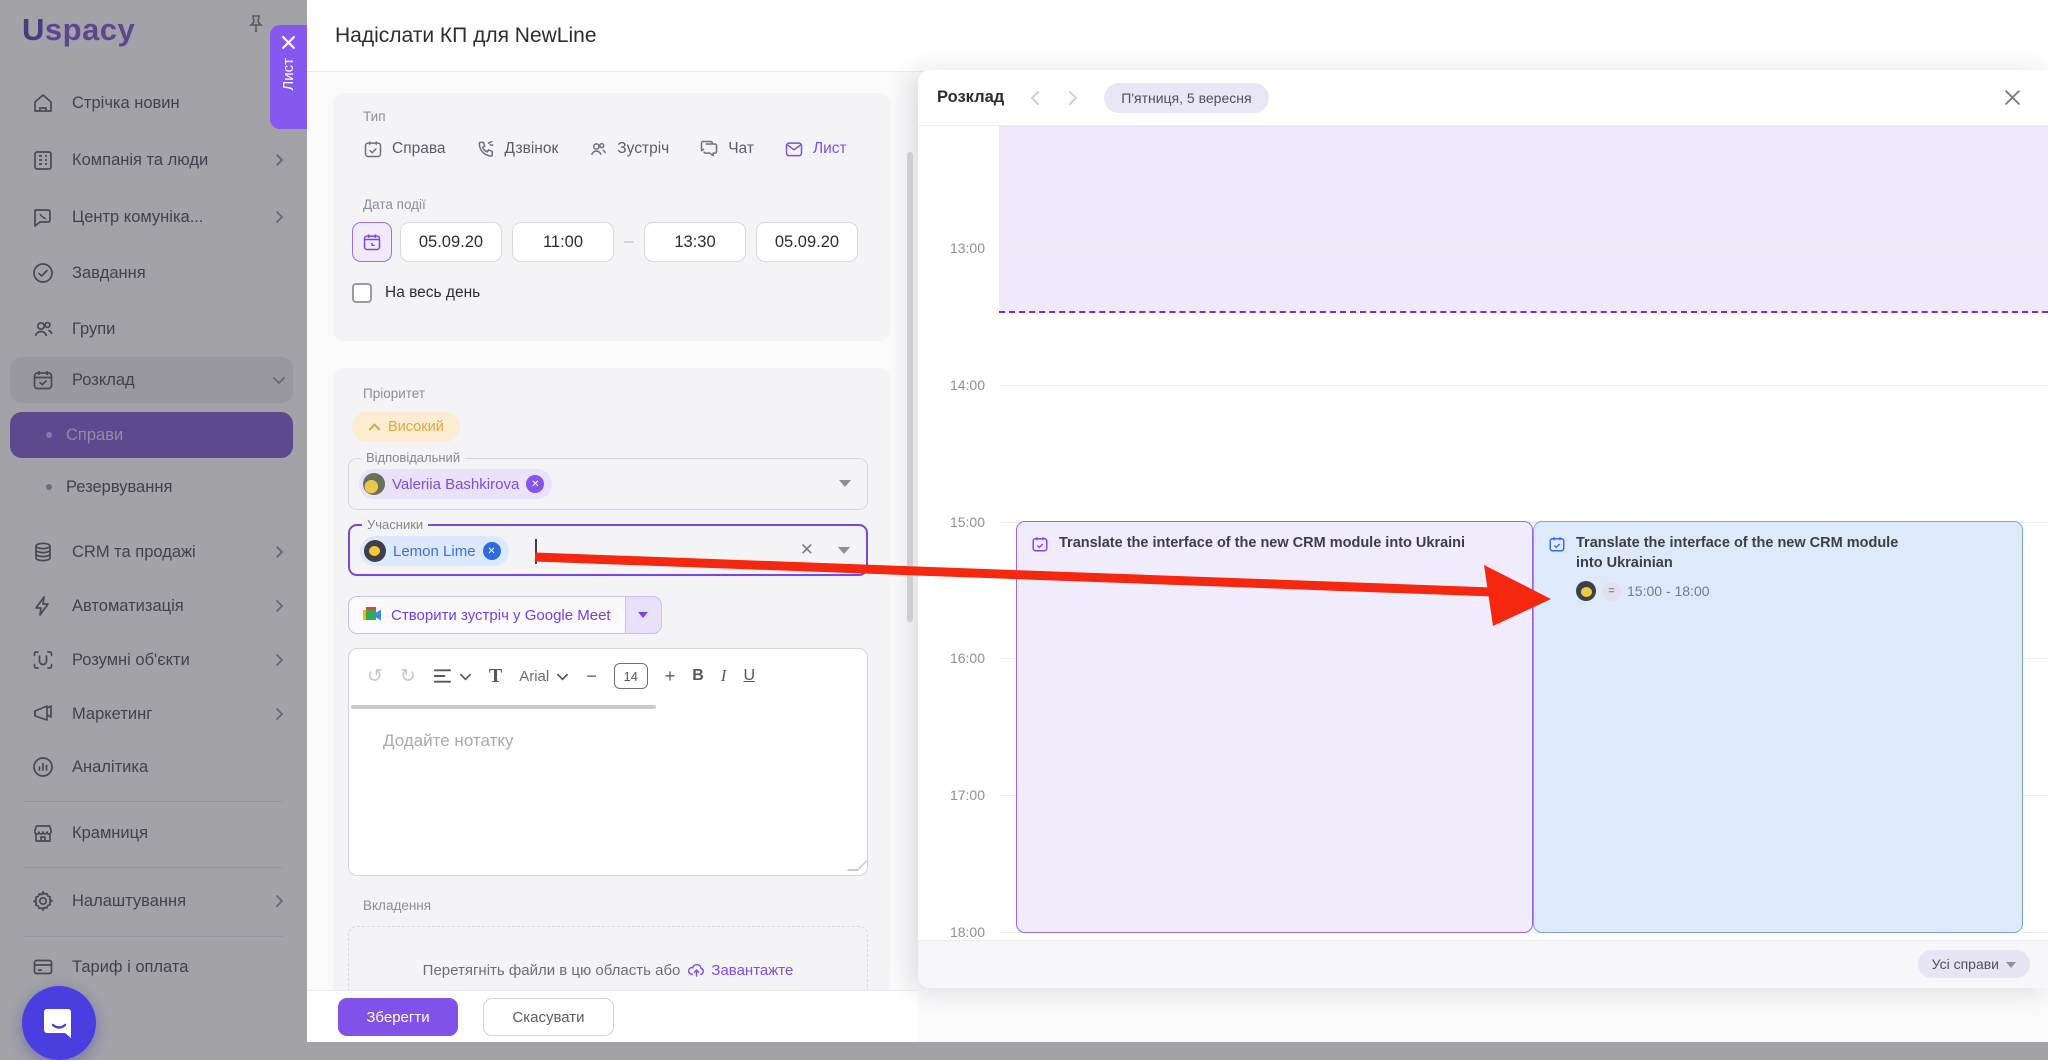 The width and height of the screenshot is (2048, 1060). What do you see at coordinates (452, 676) in the screenshot?
I see `align-icon` at bounding box center [452, 676].